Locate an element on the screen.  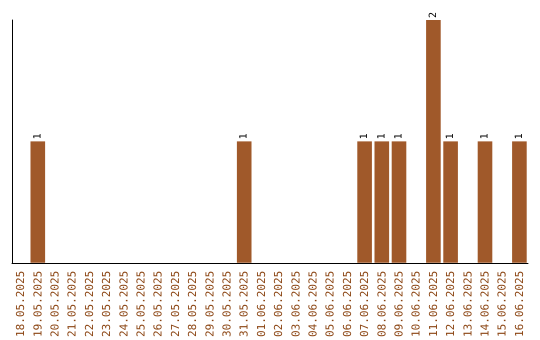
x-tick-label: 30.05.2025 is located at coordinates (227, 304).